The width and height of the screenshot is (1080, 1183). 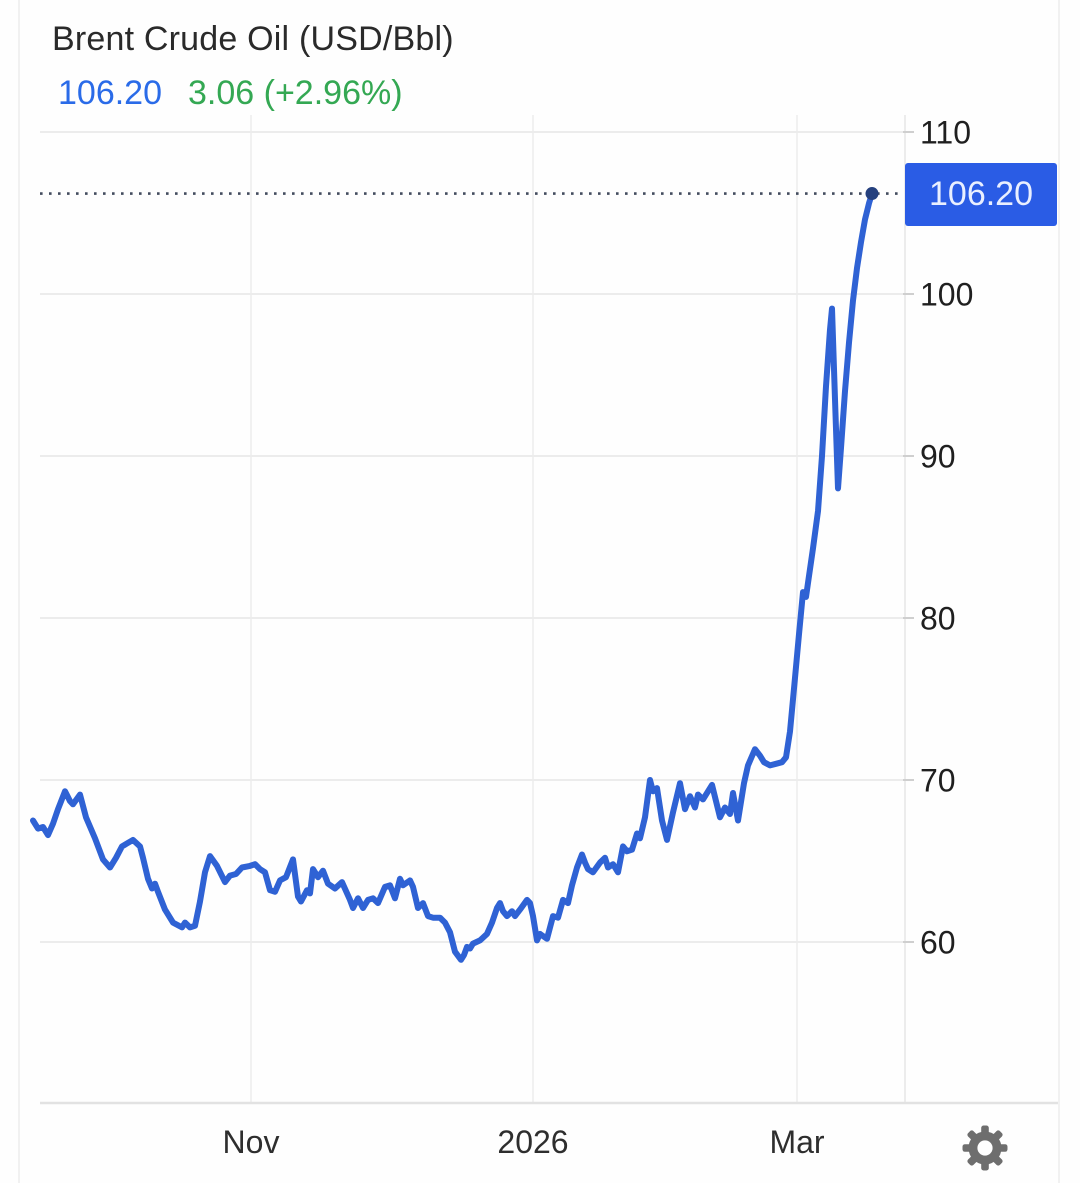 What do you see at coordinates (872, 194) in the screenshot?
I see `last-price-dot` at bounding box center [872, 194].